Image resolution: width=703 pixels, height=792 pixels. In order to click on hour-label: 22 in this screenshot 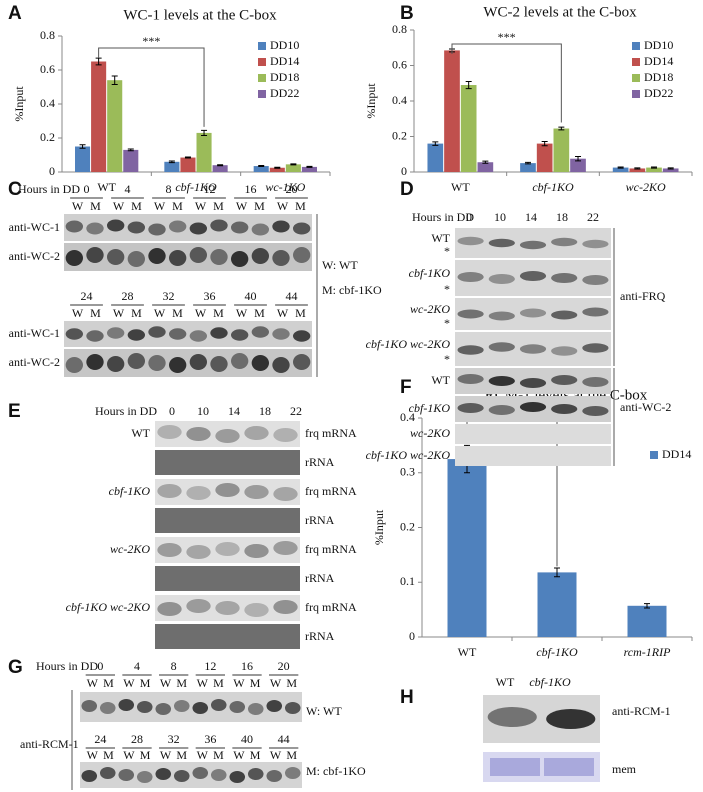, I will do `click(593, 217)`.